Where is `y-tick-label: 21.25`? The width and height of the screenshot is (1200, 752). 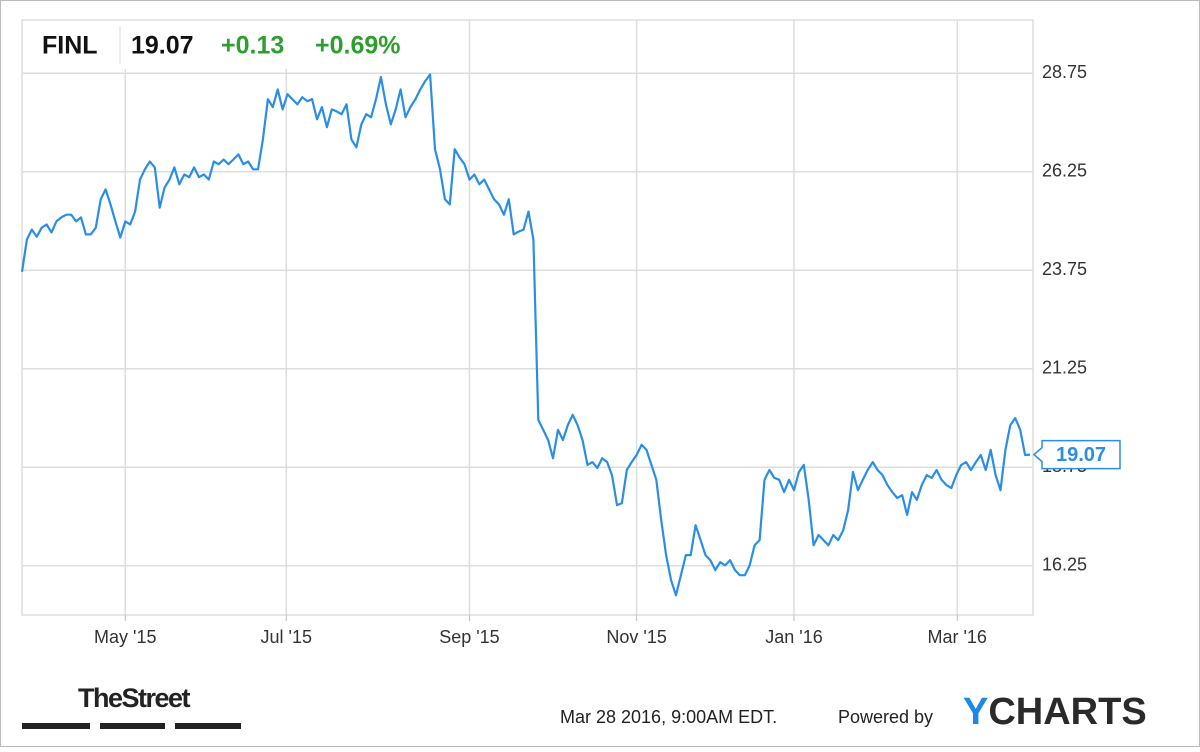
y-tick-label: 21.25 is located at coordinates (1064, 367).